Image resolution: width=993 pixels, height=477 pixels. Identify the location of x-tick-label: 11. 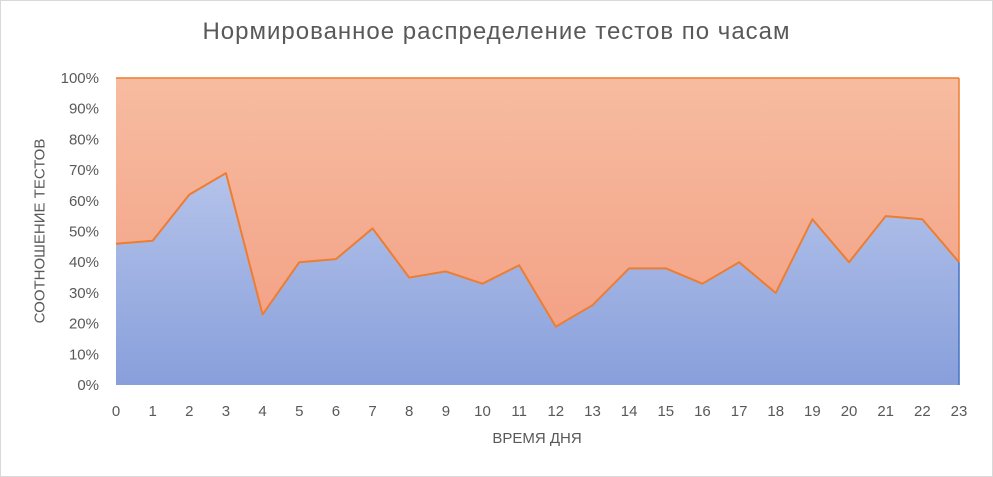
(519, 411).